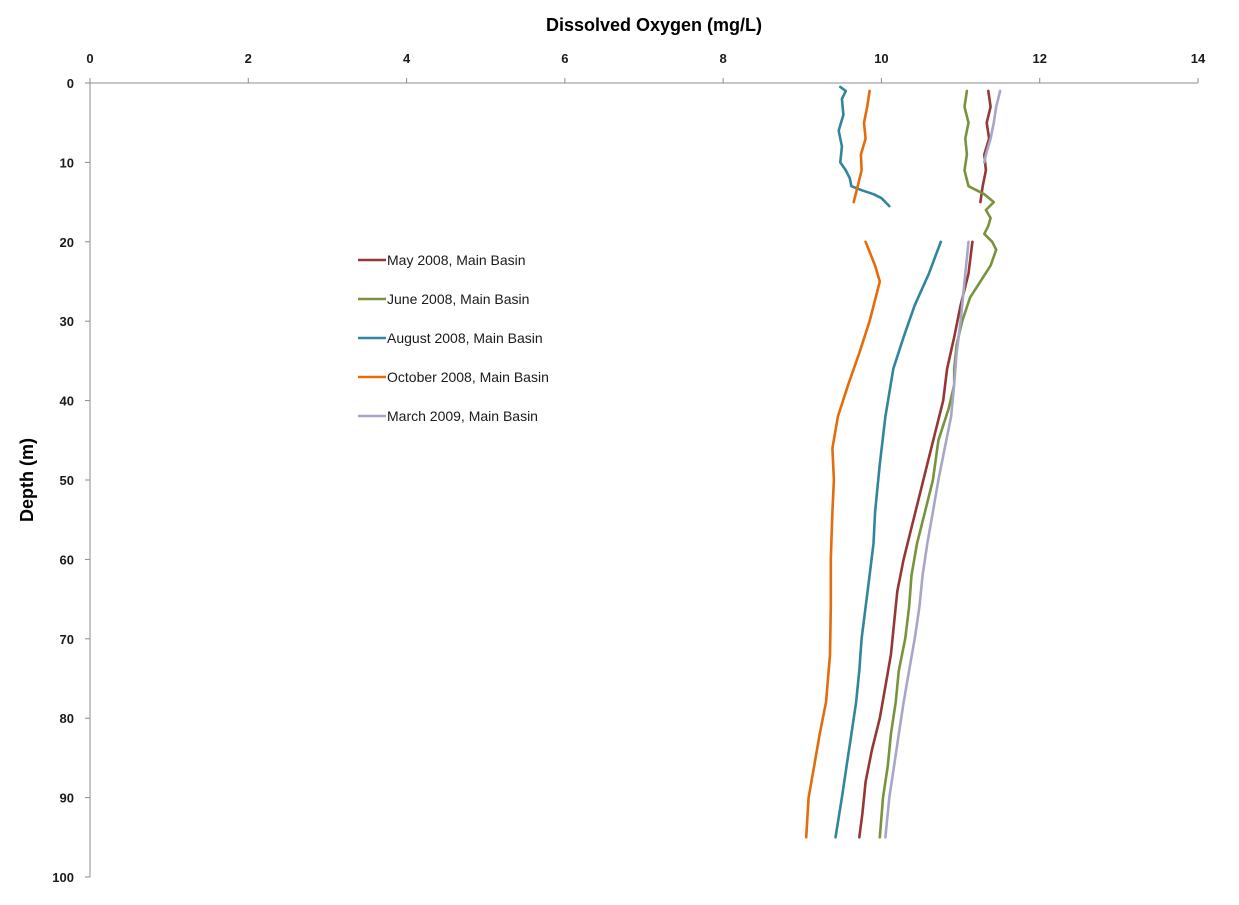 The image size is (1239, 905). What do you see at coordinates (67, 242) in the screenshot?
I see `y-tick-label: 20` at bounding box center [67, 242].